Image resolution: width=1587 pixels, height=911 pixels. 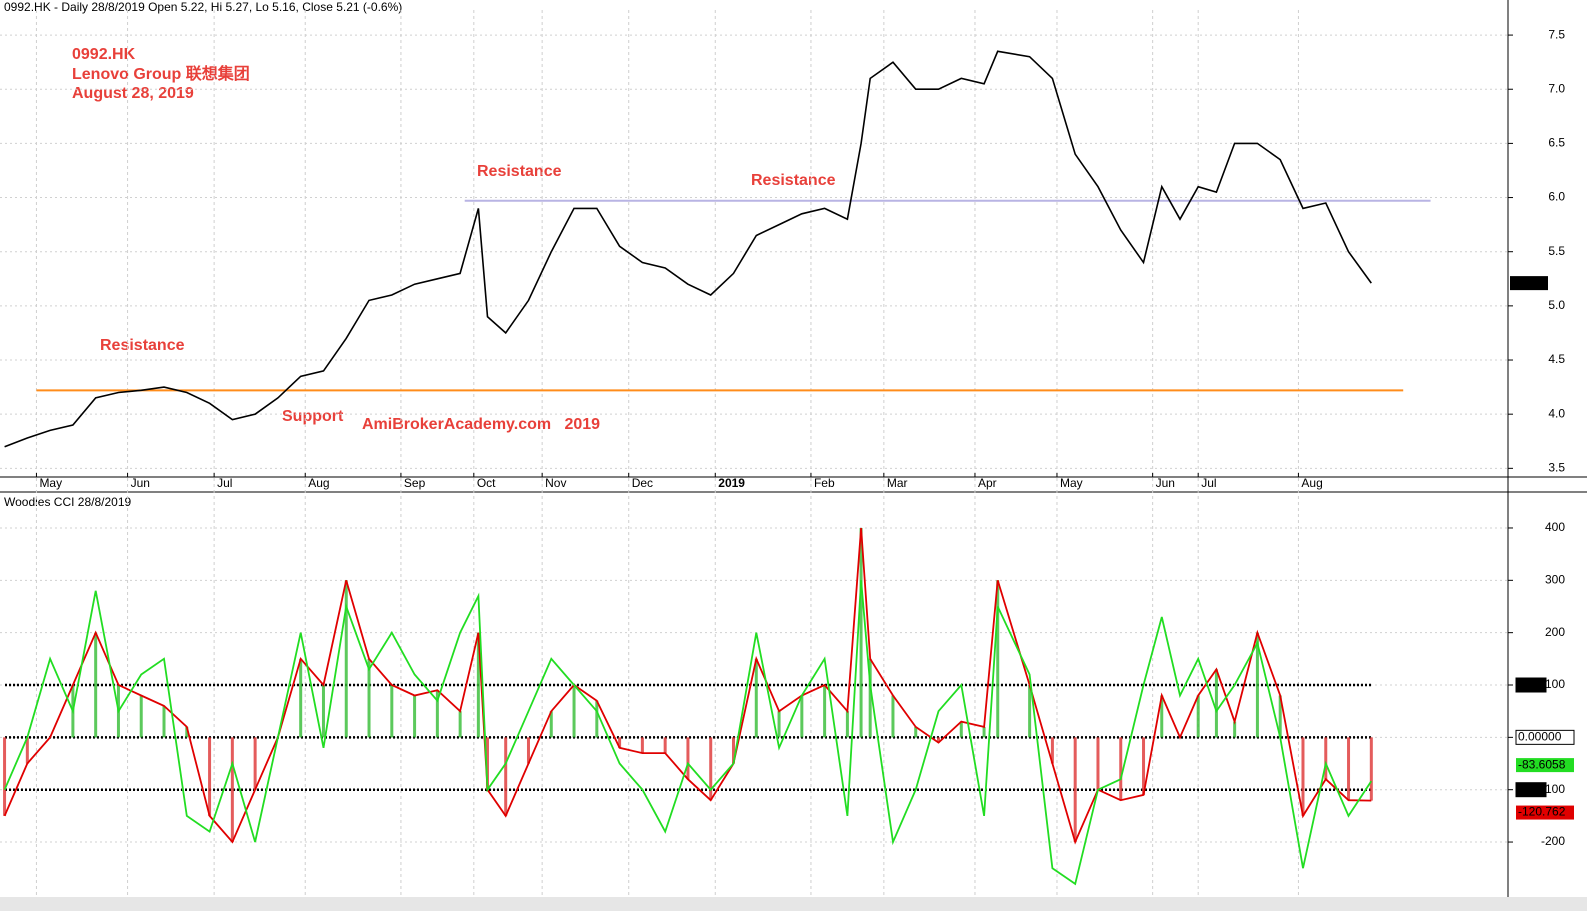 I want to click on x-tick-label: Dec, so click(x=642, y=483).